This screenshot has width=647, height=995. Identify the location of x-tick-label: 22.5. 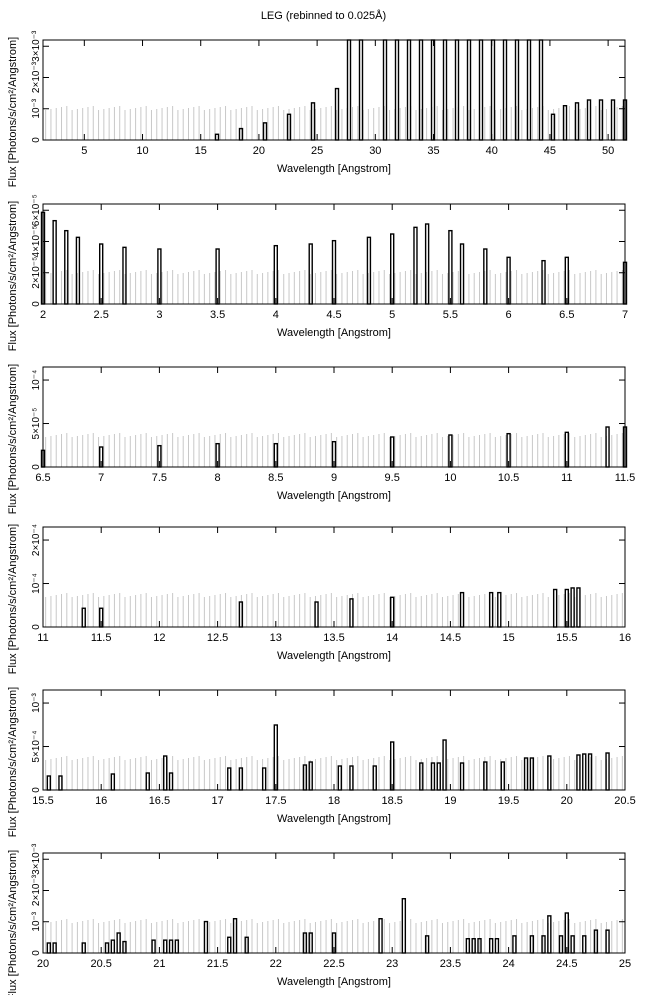
(333, 964).